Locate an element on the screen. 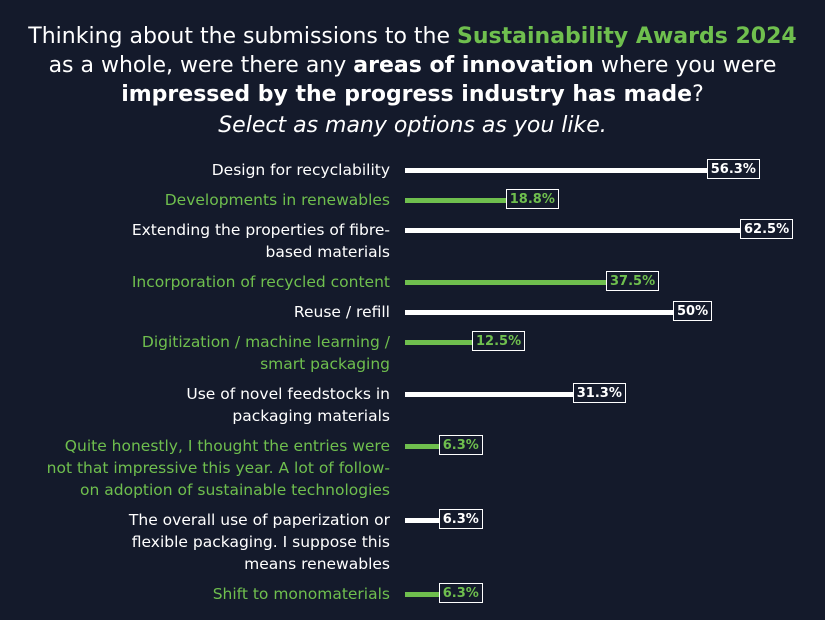  value-label: 50% is located at coordinates (693, 311).